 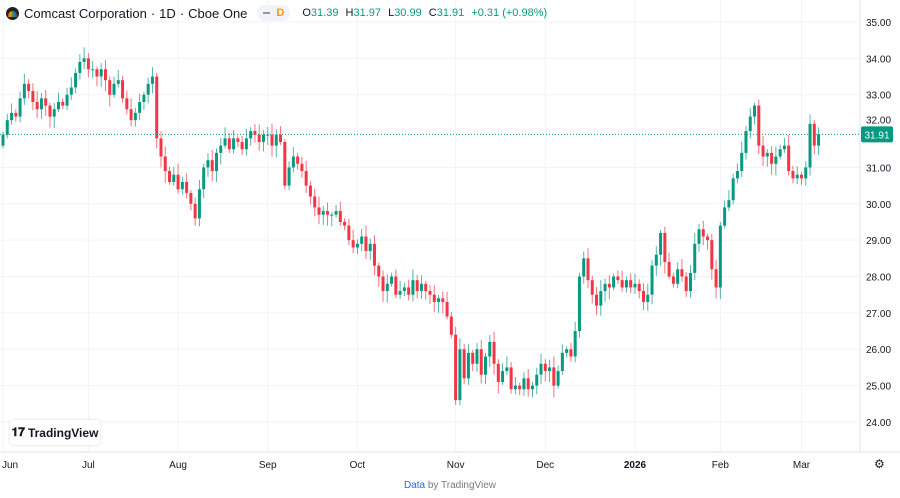 What do you see at coordinates (509, 13) in the screenshot?
I see `change-value: +0.31 (+0.98%)` at bounding box center [509, 13].